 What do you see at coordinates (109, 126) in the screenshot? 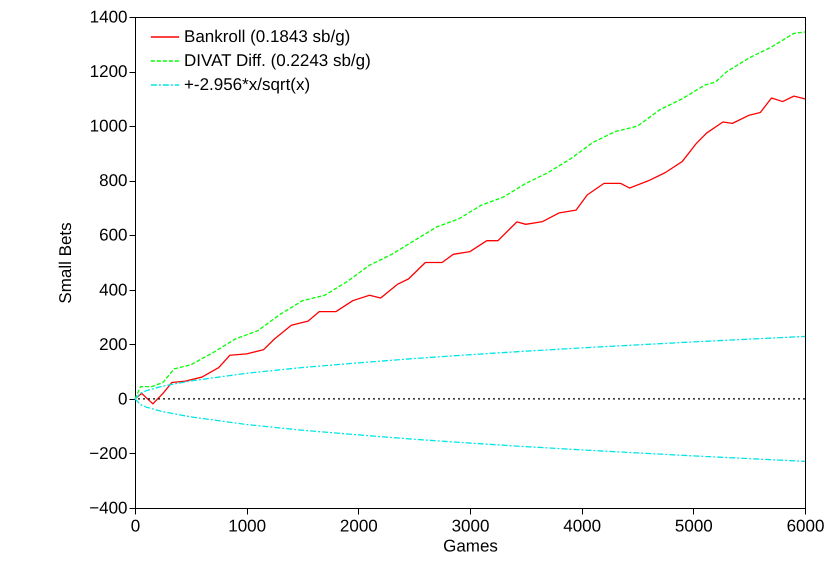
I see `y-tick-label: 1000` at bounding box center [109, 126].